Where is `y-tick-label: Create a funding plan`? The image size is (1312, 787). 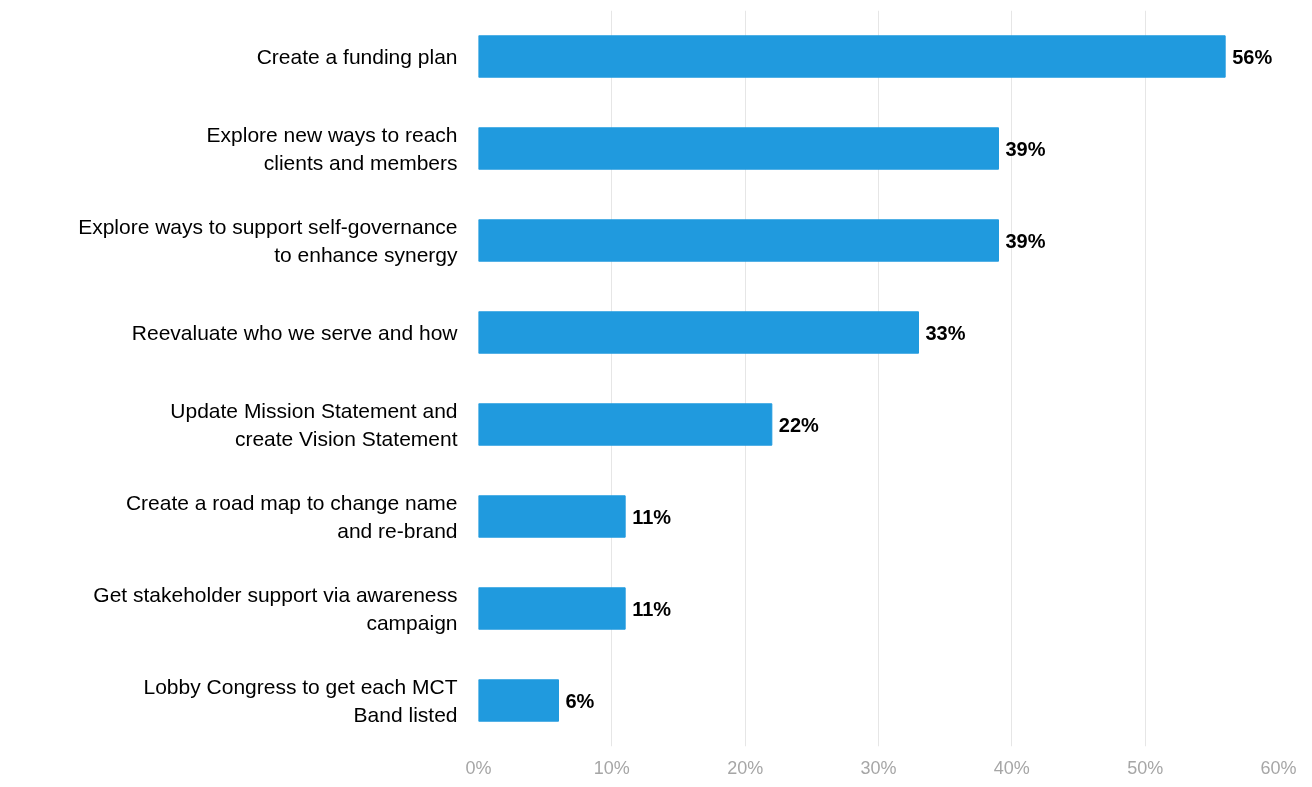 y-tick-label: Create a funding plan is located at coordinates (357, 56).